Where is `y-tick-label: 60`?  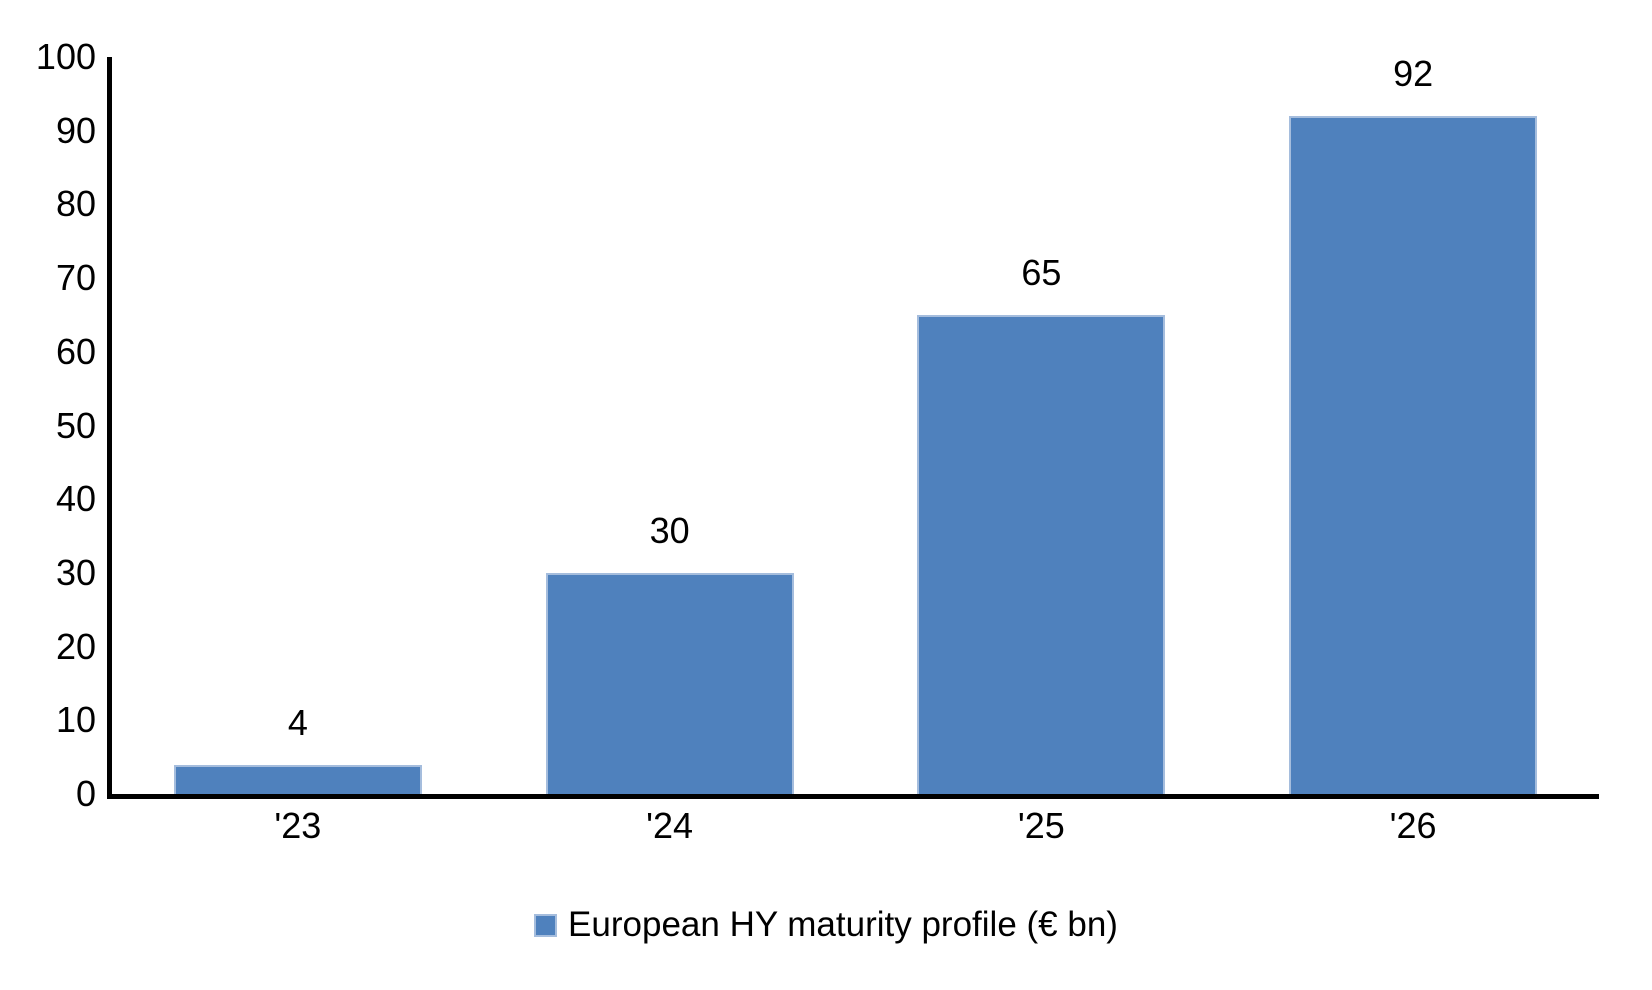
y-tick-label: 60 is located at coordinates (75, 351).